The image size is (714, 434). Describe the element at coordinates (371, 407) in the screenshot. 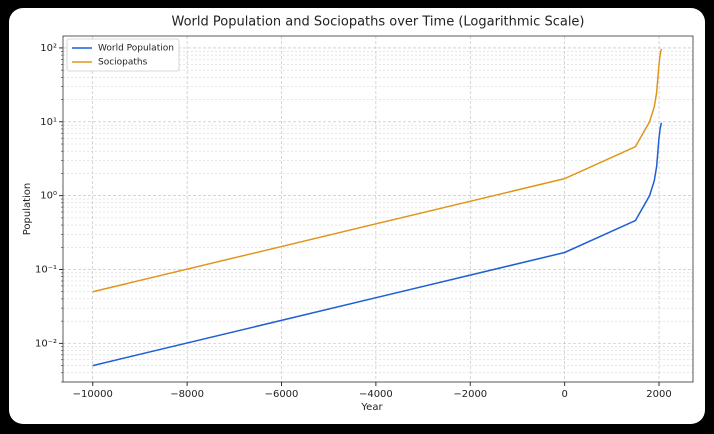

I see `x-axis-label: Year` at that location.